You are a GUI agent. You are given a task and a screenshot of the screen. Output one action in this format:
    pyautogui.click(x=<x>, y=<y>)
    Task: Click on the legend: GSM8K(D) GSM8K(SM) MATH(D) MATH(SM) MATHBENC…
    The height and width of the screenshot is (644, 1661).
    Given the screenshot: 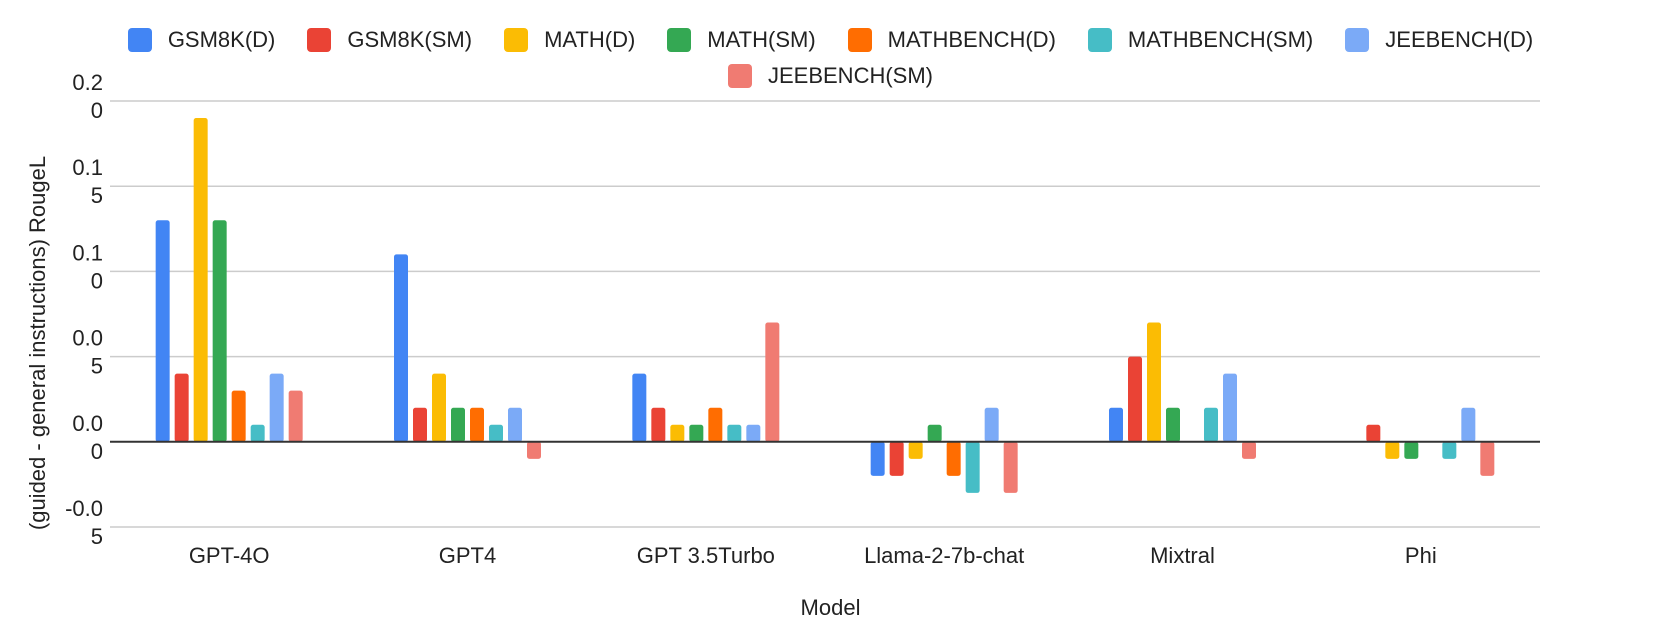 What is the action you would take?
    pyautogui.click(x=830, y=58)
    